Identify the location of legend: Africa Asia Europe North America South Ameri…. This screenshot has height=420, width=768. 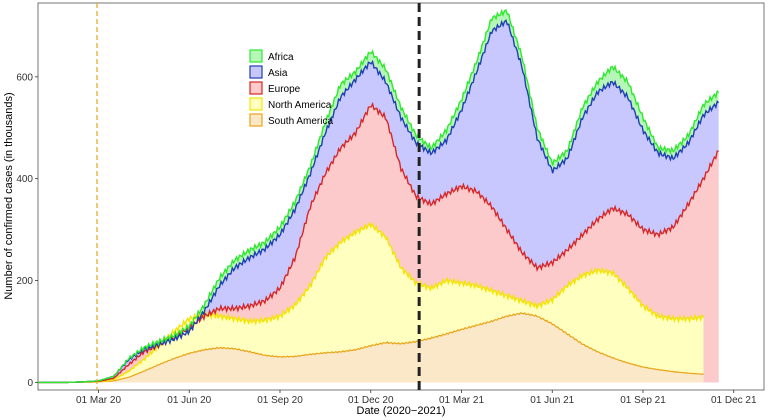
(291, 88).